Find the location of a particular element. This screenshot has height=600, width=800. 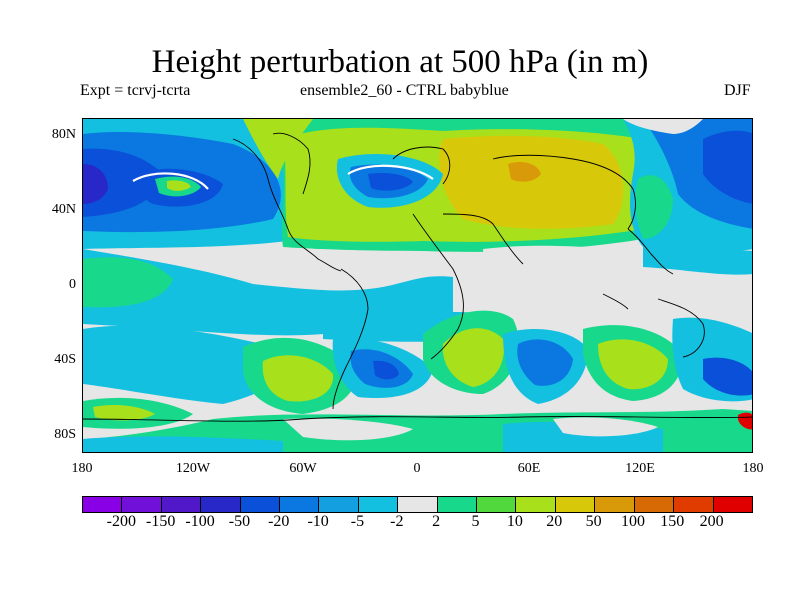

lat-label-40n: 40N is located at coordinates (63, 209).